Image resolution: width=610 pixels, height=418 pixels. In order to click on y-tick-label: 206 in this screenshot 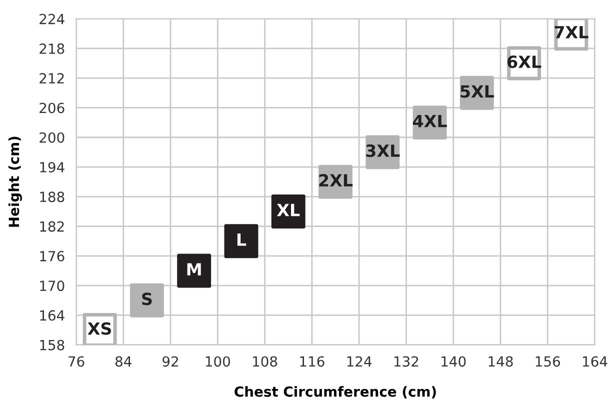, I will do `click(52, 108)`.